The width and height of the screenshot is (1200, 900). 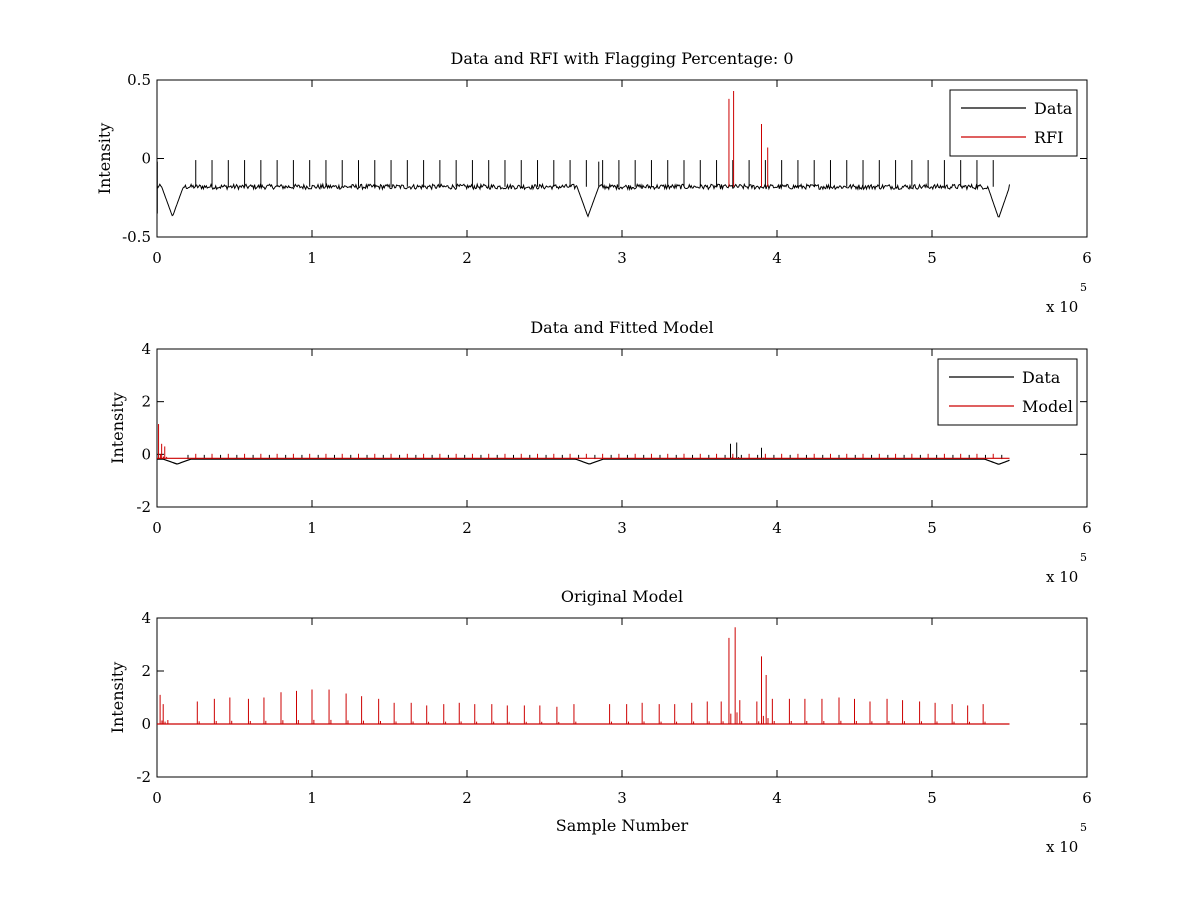 I want to click on legend: Data RFI, so click(x=1013, y=123).